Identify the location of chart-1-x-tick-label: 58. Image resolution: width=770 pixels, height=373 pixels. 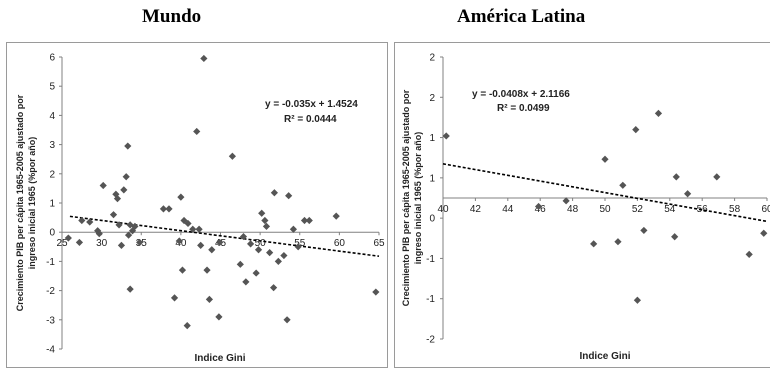
(735, 209).